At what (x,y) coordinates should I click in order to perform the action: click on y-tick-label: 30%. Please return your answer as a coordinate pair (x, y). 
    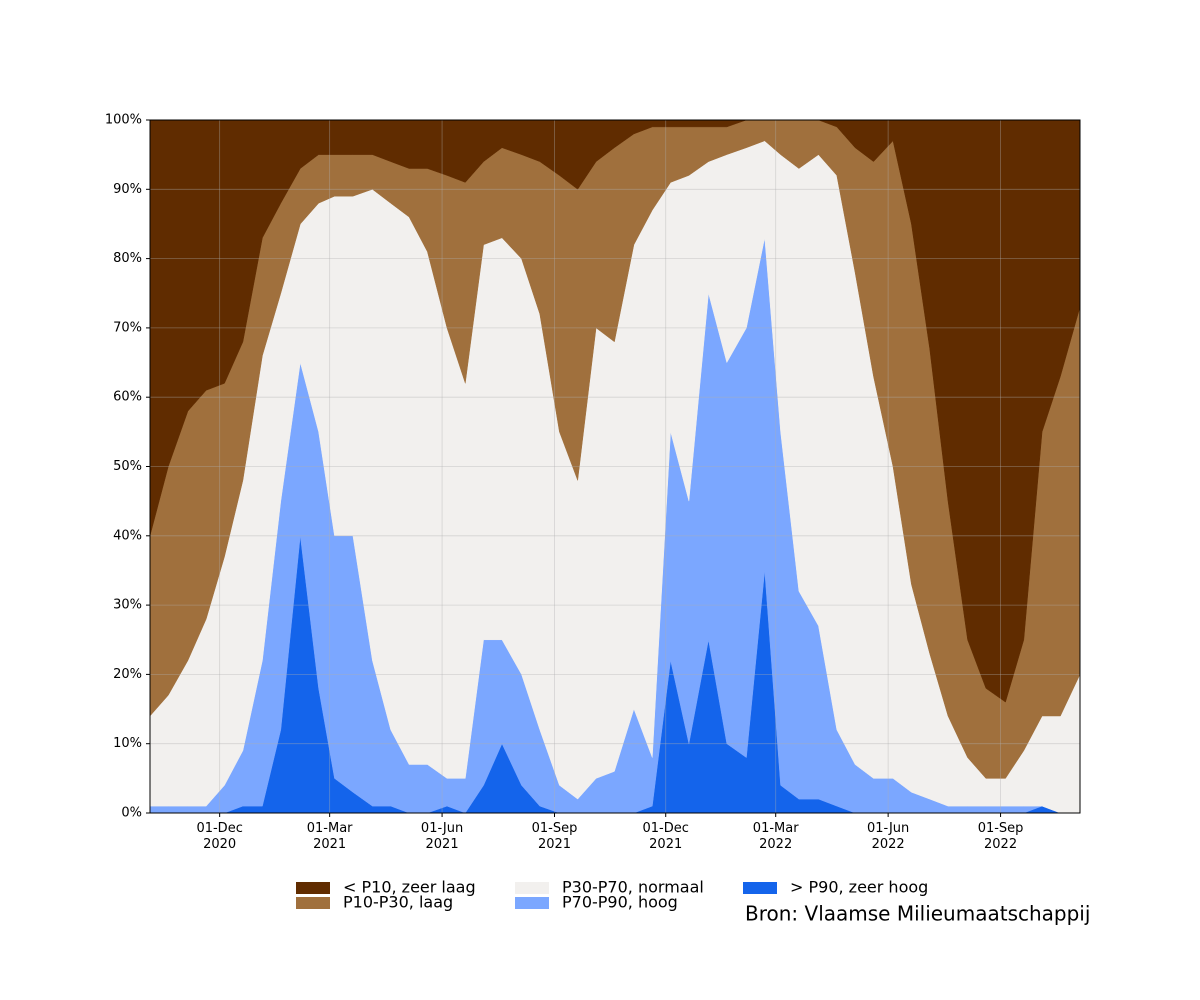
    Looking at the image, I should click on (127, 605).